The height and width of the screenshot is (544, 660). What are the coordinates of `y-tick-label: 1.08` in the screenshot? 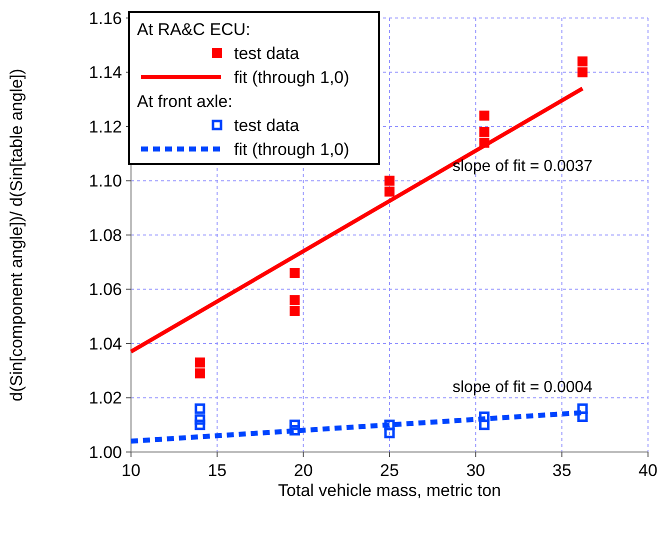 It's located at (105, 235).